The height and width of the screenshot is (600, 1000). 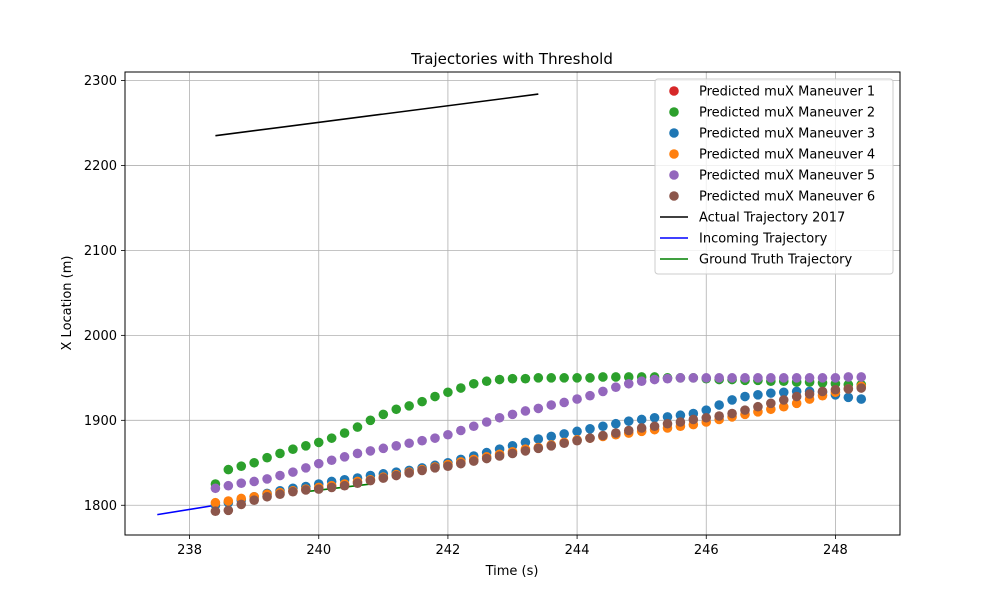 What do you see at coordinates (100, 421) in the screenshot?
I see `y-tick-label: 1900` at bounding box center [100, 421].